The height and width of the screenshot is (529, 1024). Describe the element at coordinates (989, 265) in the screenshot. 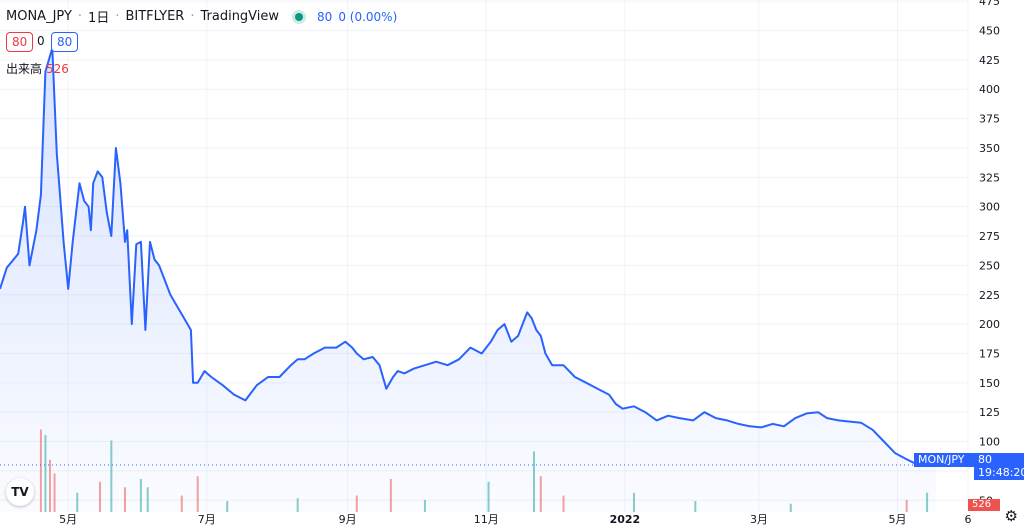

I see `y-tick-label: 250` at that location.